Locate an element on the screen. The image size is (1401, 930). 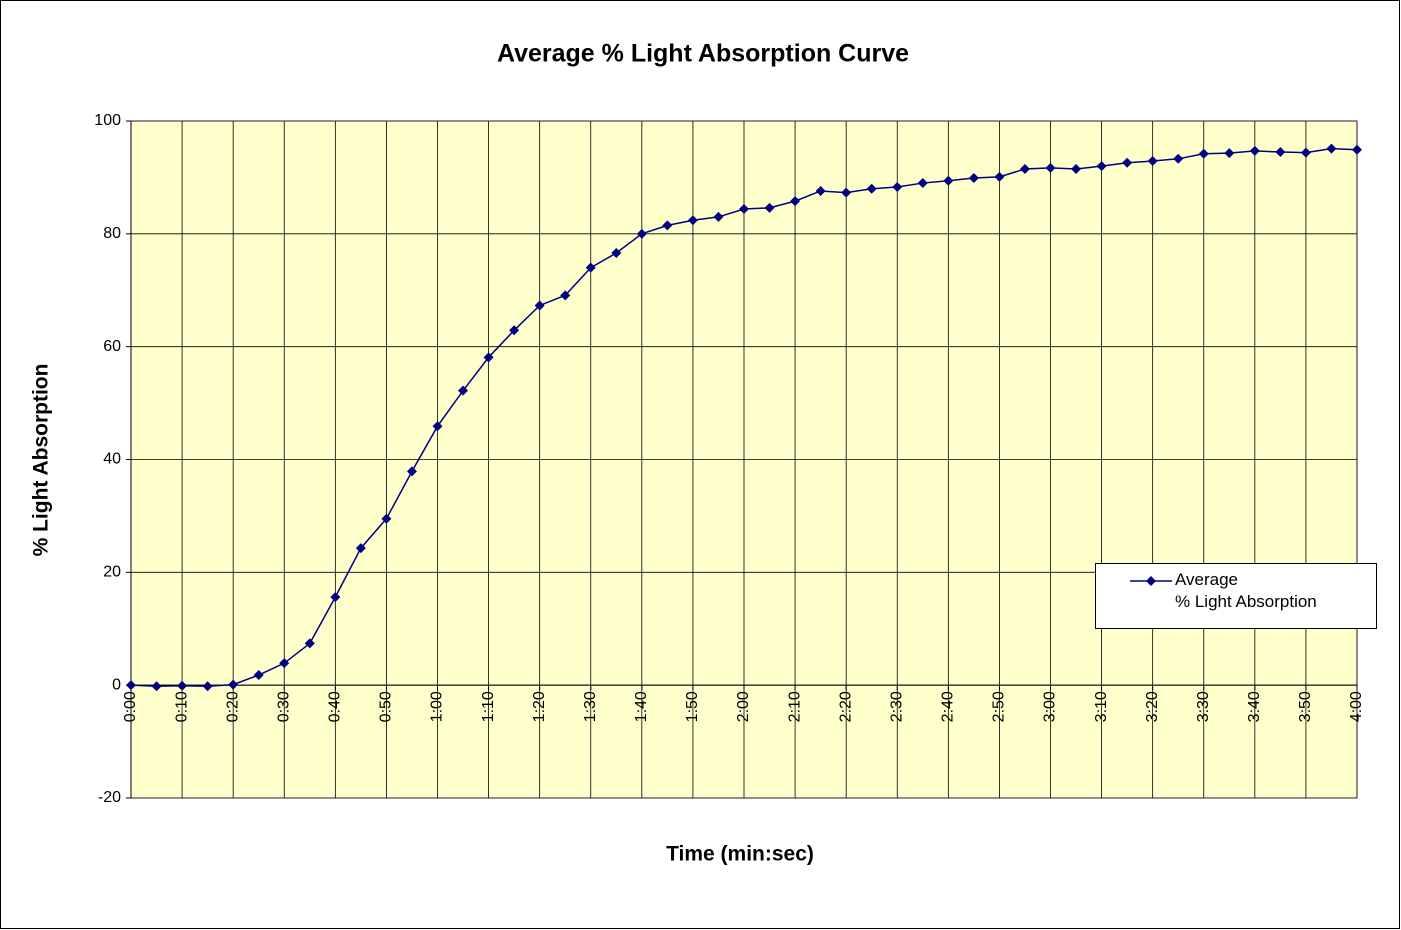
x-tick-label: 1:40 is located at coordinates (641, 706).